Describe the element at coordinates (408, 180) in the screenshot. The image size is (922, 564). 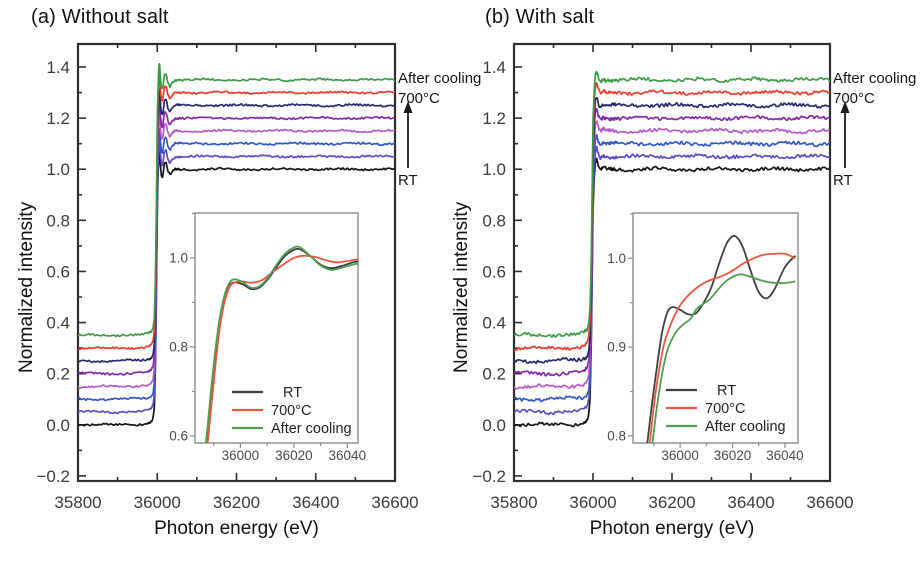
I see `annotation-rt-a: RT` at that location.